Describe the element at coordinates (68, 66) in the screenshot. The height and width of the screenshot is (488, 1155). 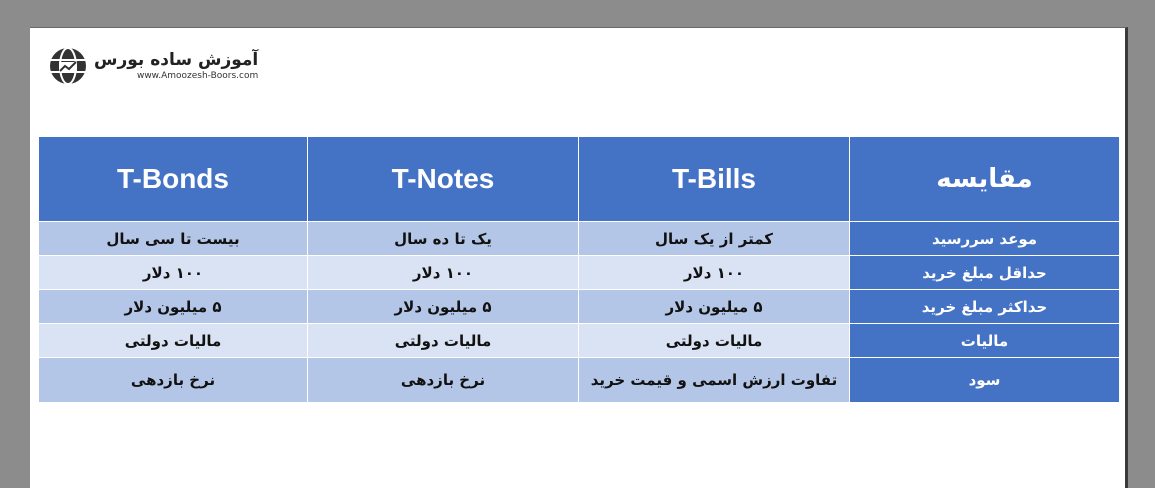
I see `globe-chart-icon` at that location.